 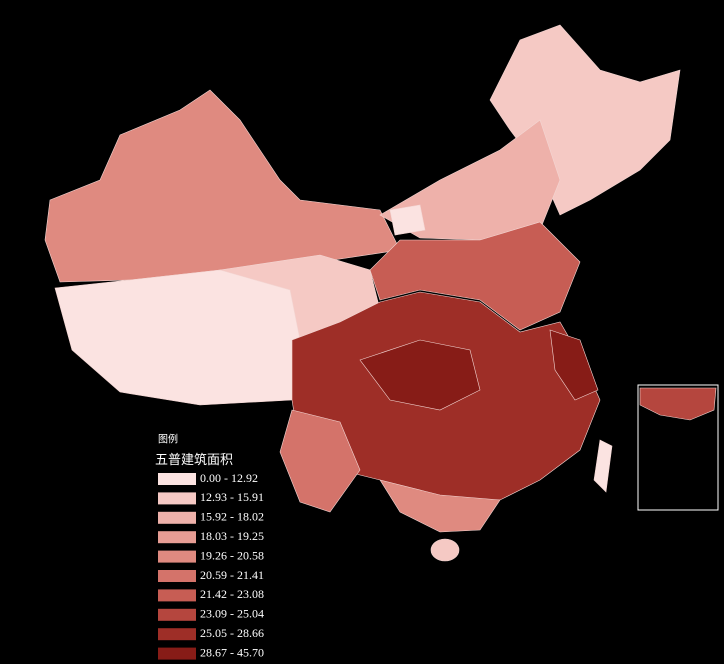 I want to click on legend-label: 28.67 - 45.70, so click(x=232, y=652).